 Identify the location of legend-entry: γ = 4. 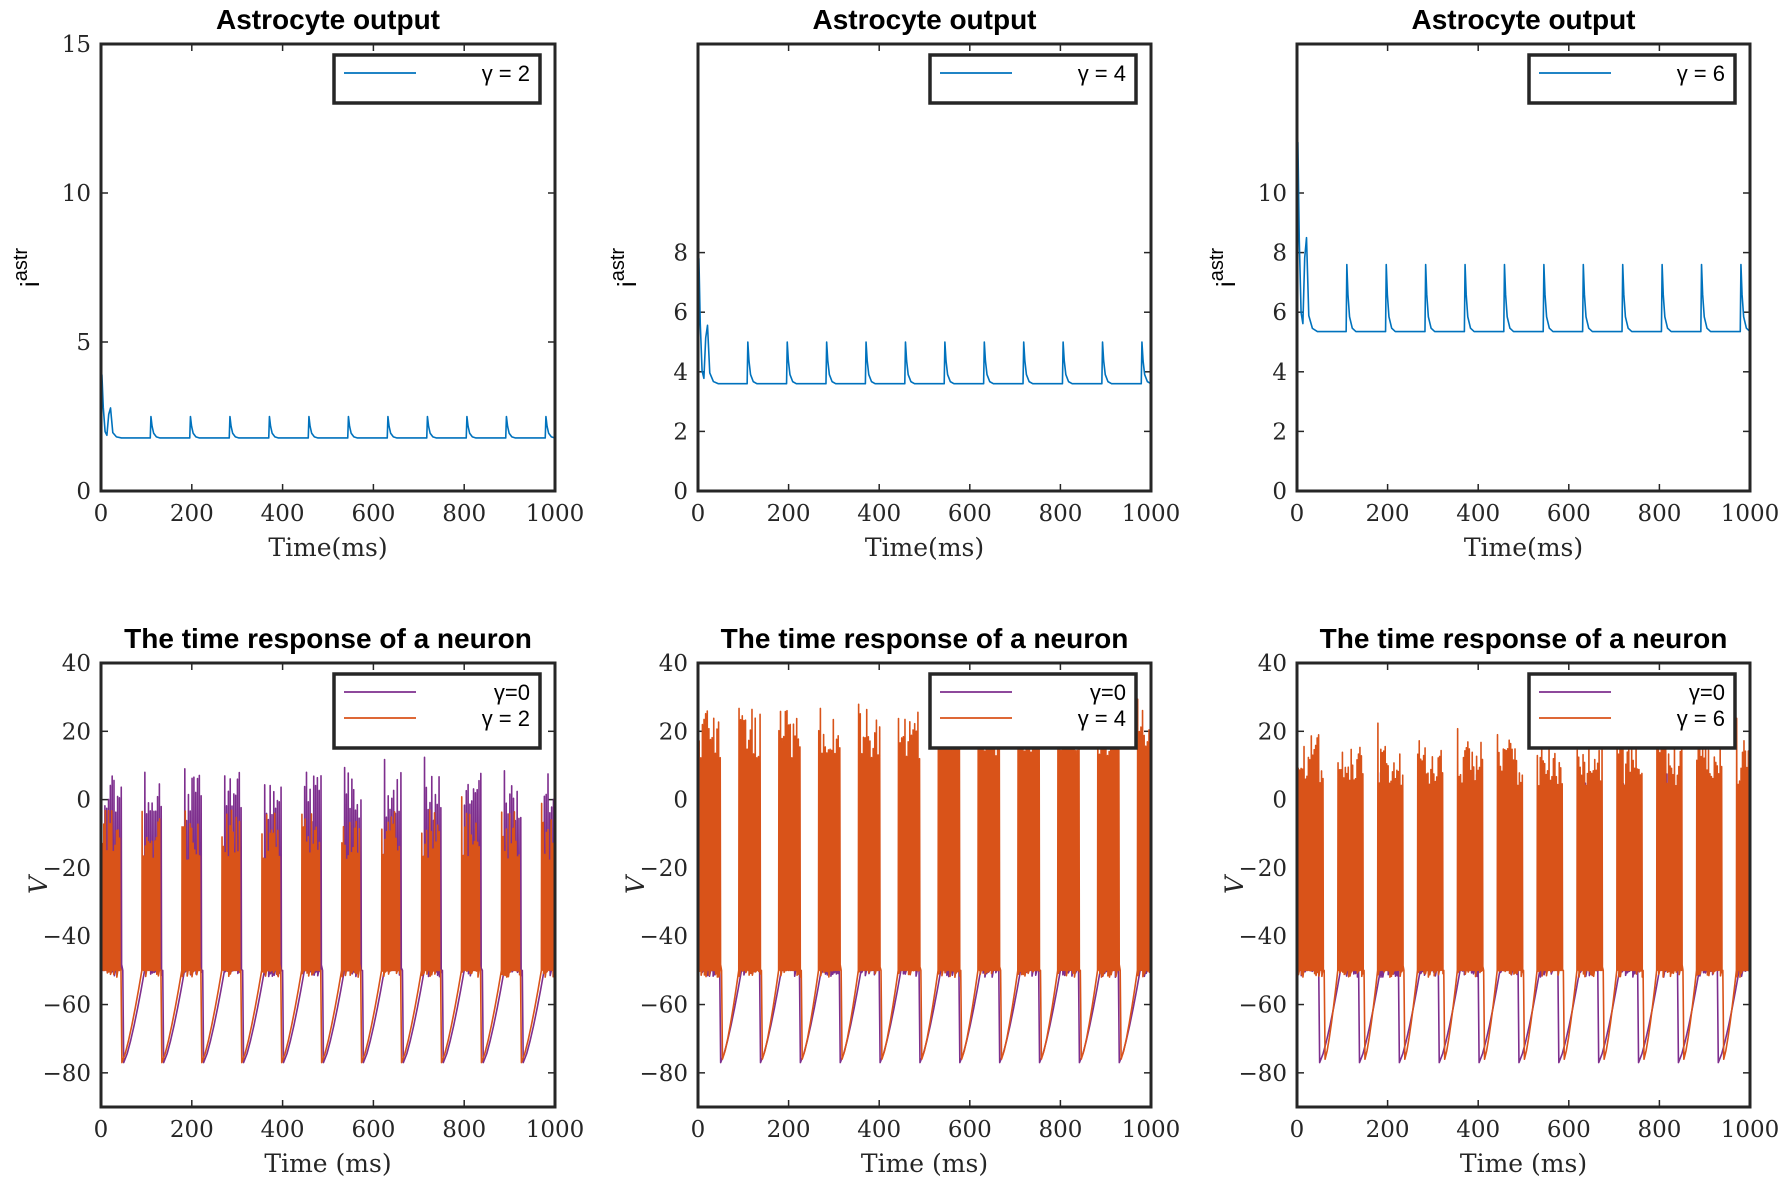
(1102, 718).